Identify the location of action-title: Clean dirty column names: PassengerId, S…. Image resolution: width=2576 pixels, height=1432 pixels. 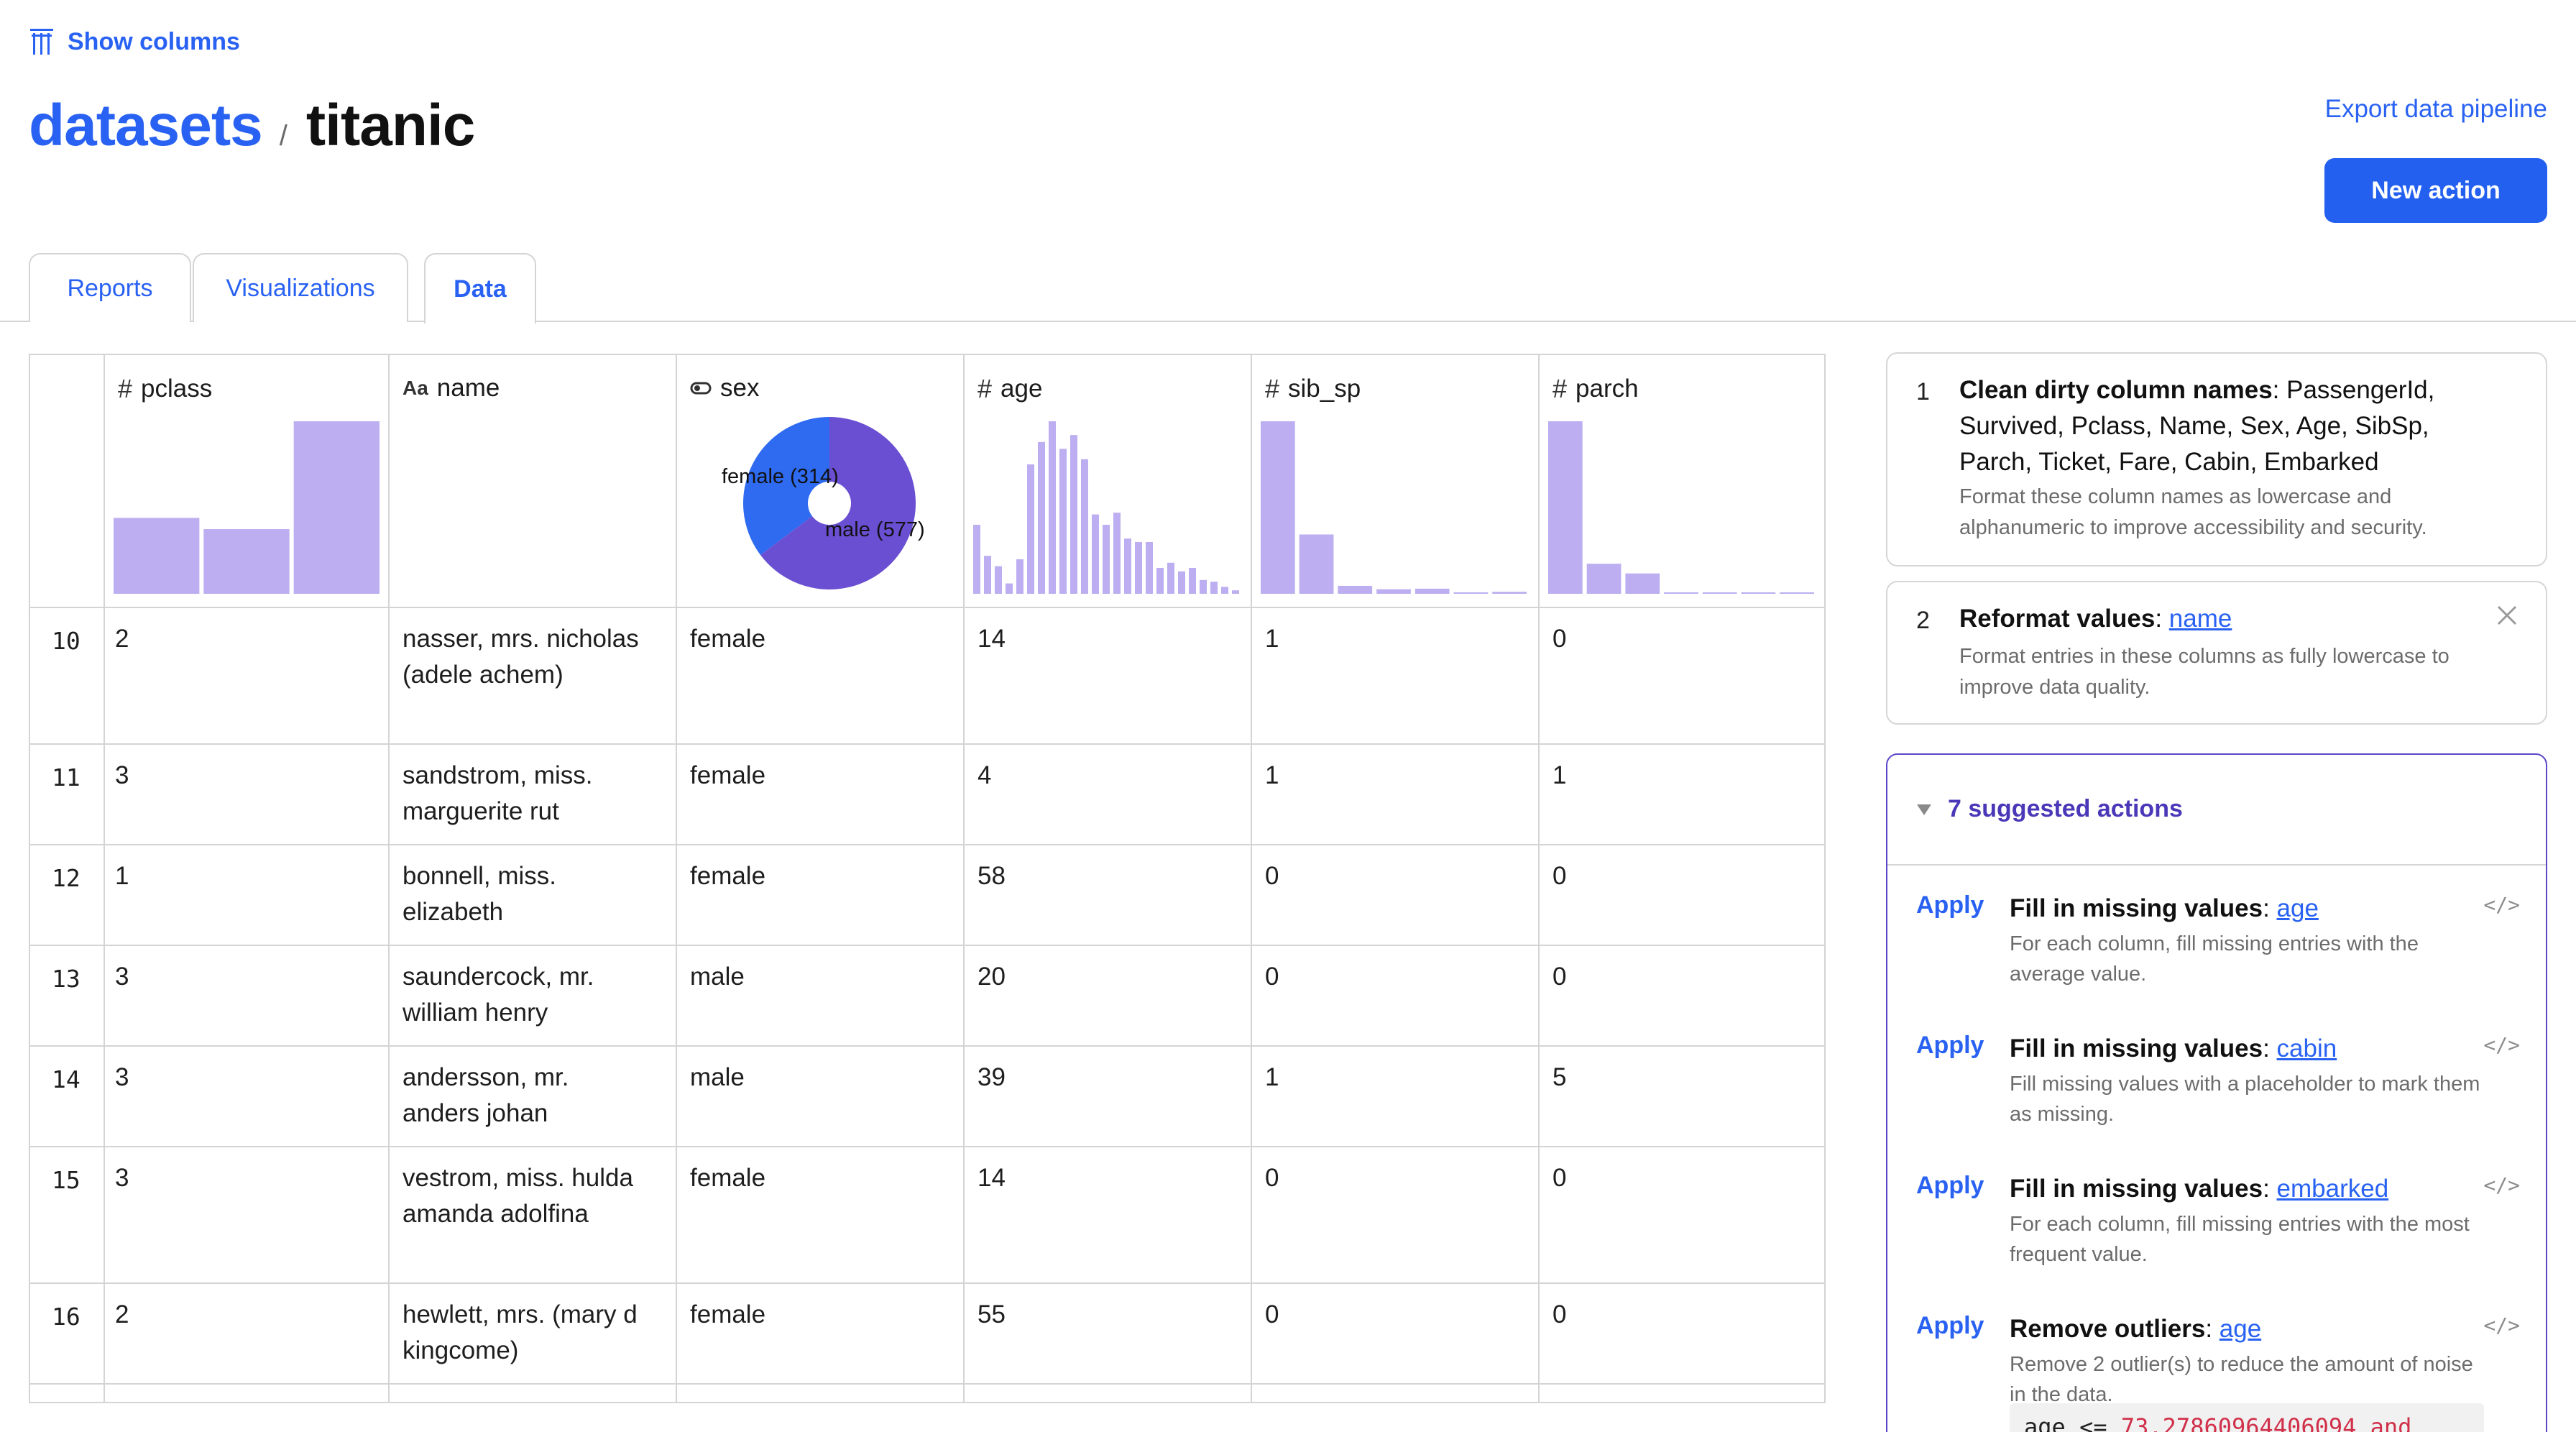
(2197, 426).